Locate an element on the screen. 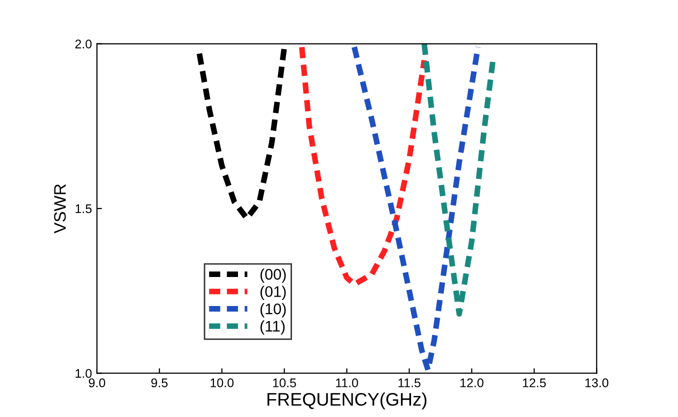 The width and height of the screenshot is (678, 417). x-tick-label: 11.0 is located at coordinates (347, 383).